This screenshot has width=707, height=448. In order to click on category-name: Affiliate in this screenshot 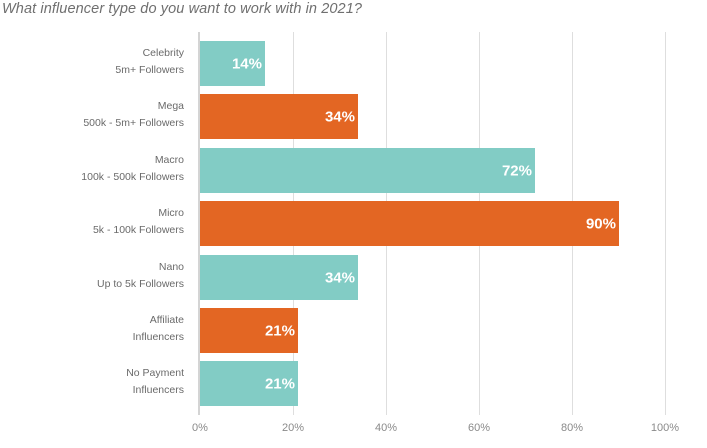, I will do `click(166, 320)`.